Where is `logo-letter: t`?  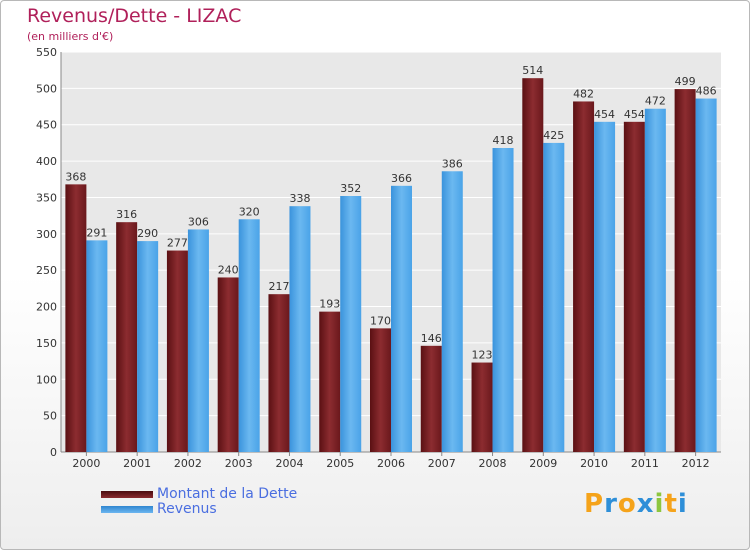
logo-letter: t is located at coordinates (671, 504).